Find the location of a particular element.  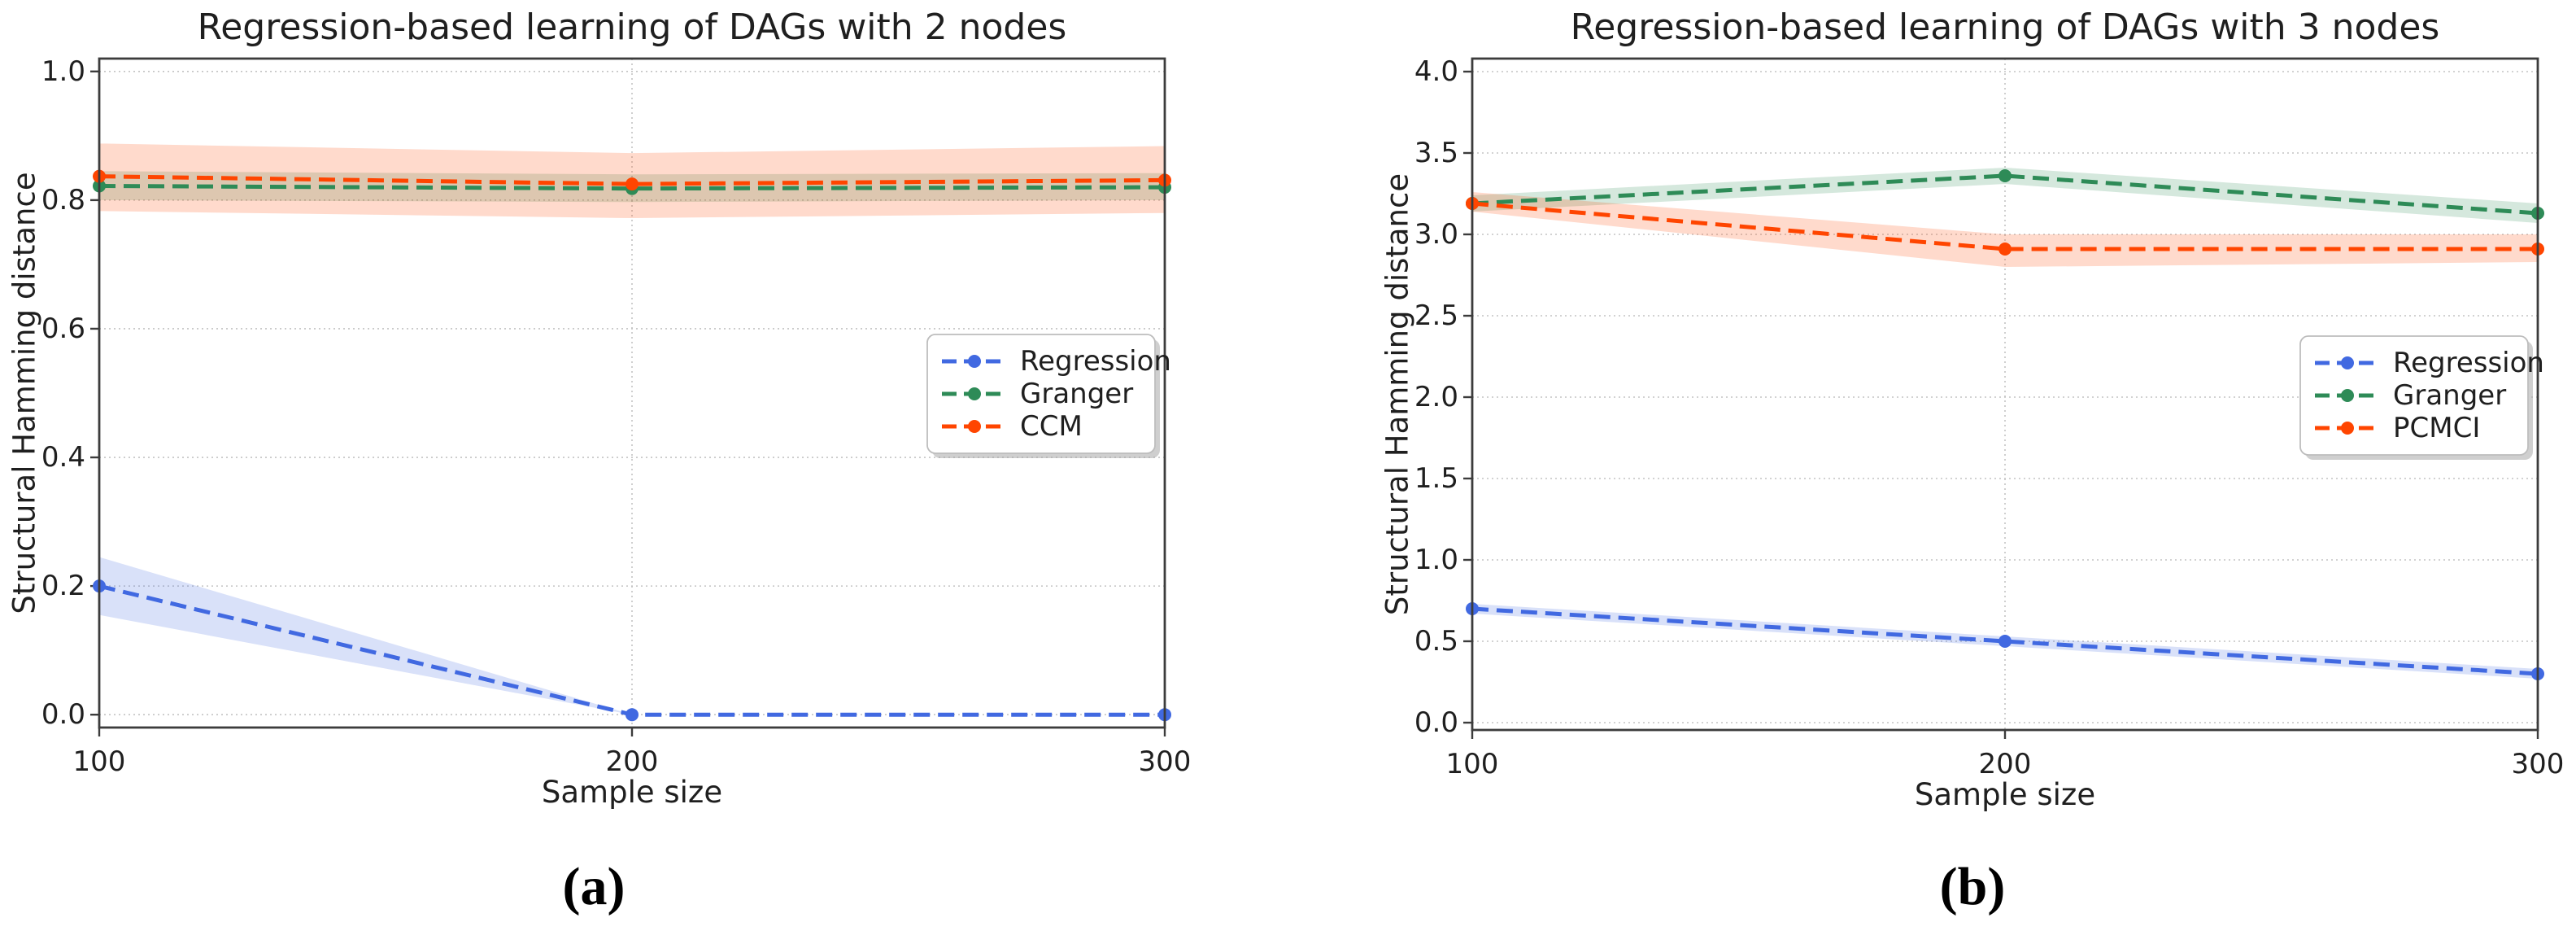

legend-label-ccm: CCM is located at coordinates (1051, 426).